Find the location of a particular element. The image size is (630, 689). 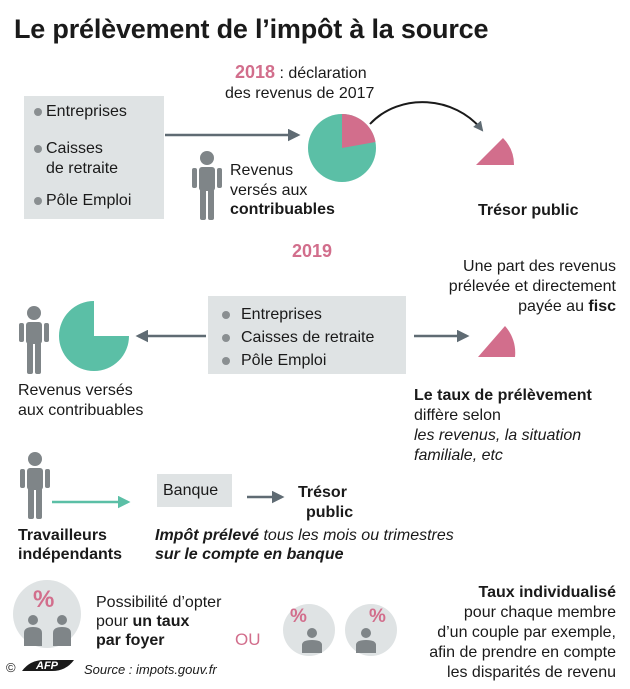

rate-line3: familiale, etc is located at coordinates (458, 455).